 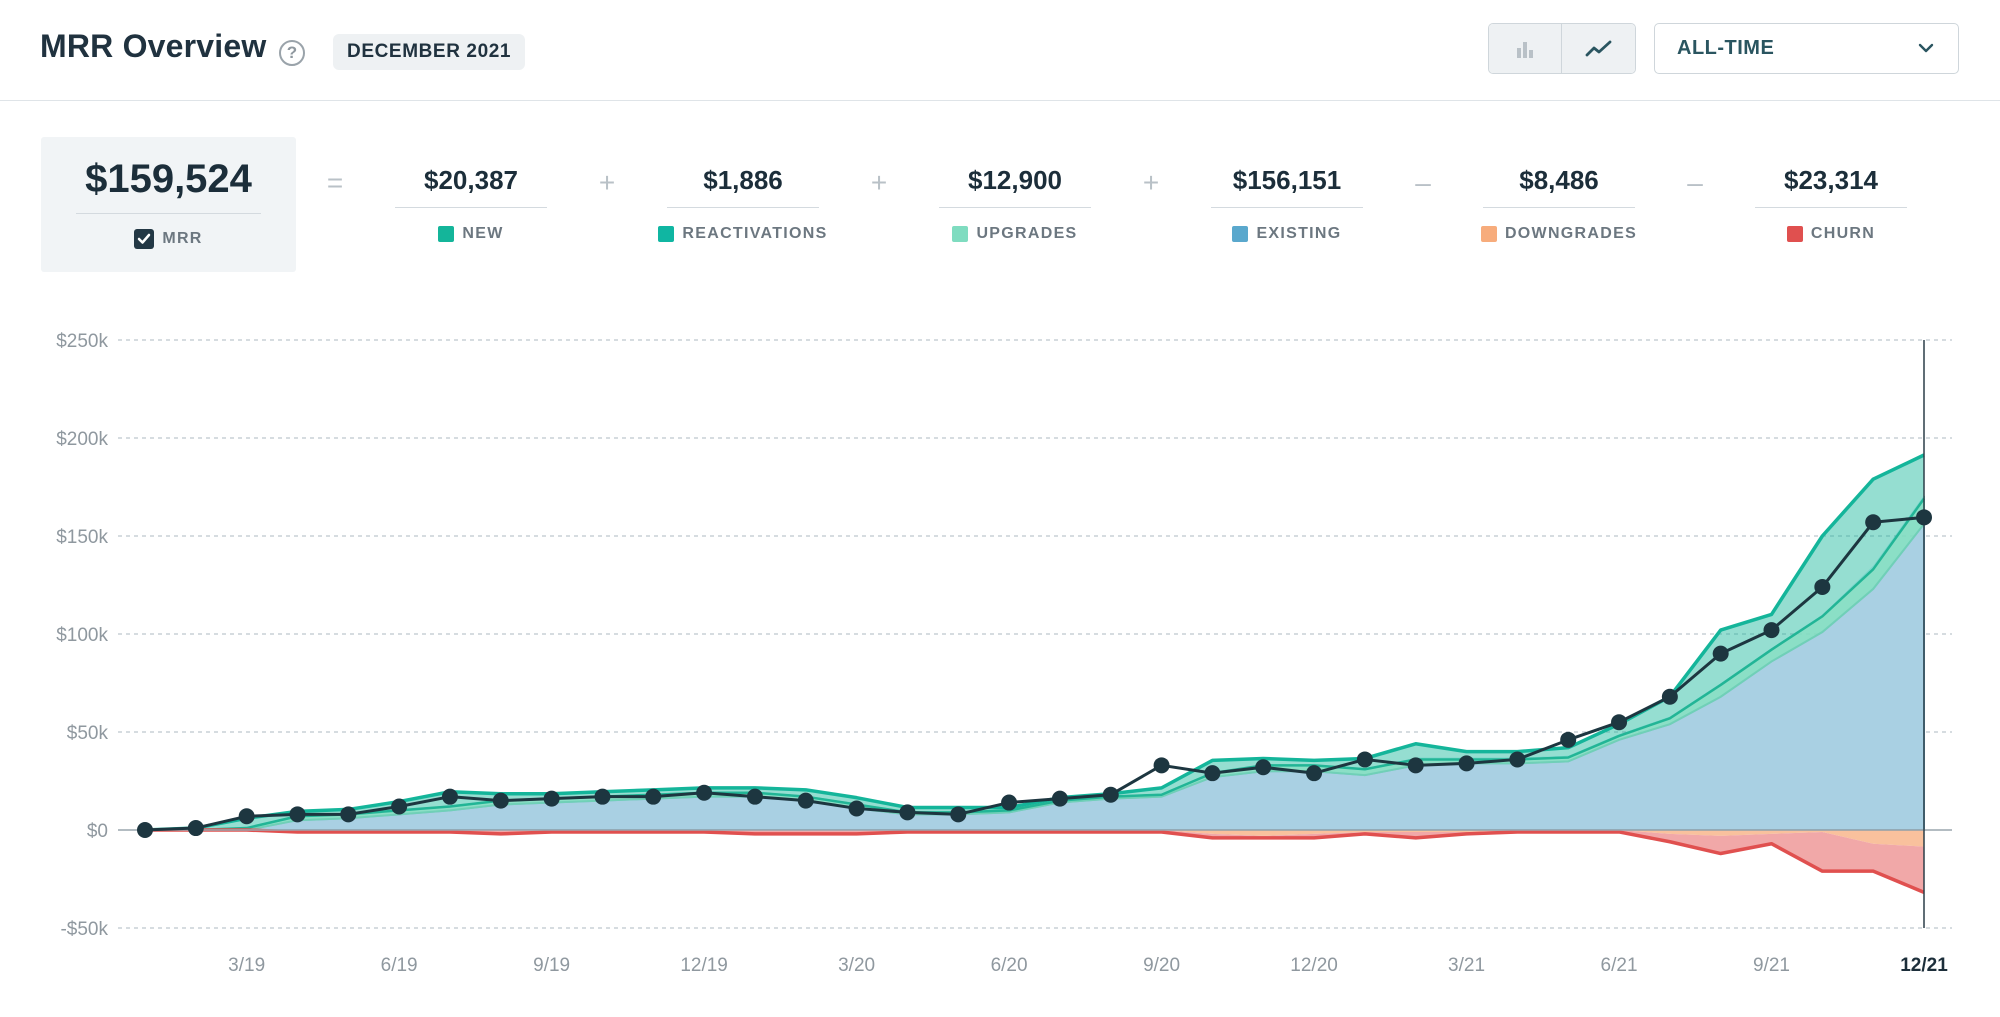 I want to click on y-tick-label: $150k, so click(x=82, y=537).